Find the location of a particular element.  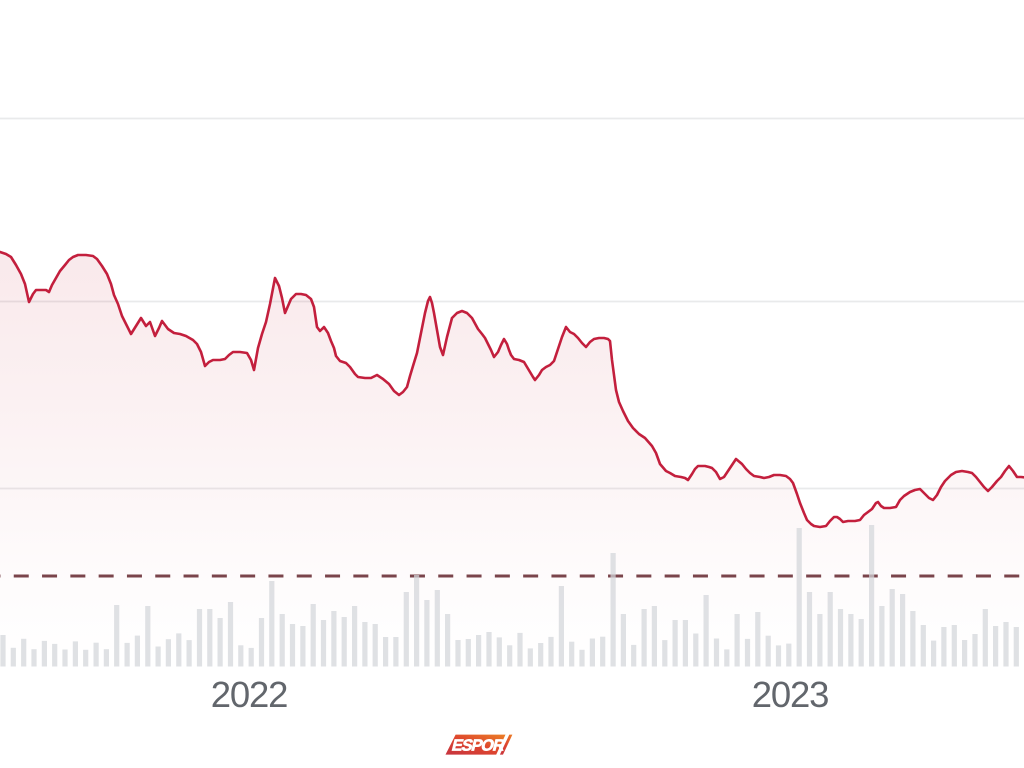

svg-text: ESPOR is located at coordinates (478, 746).